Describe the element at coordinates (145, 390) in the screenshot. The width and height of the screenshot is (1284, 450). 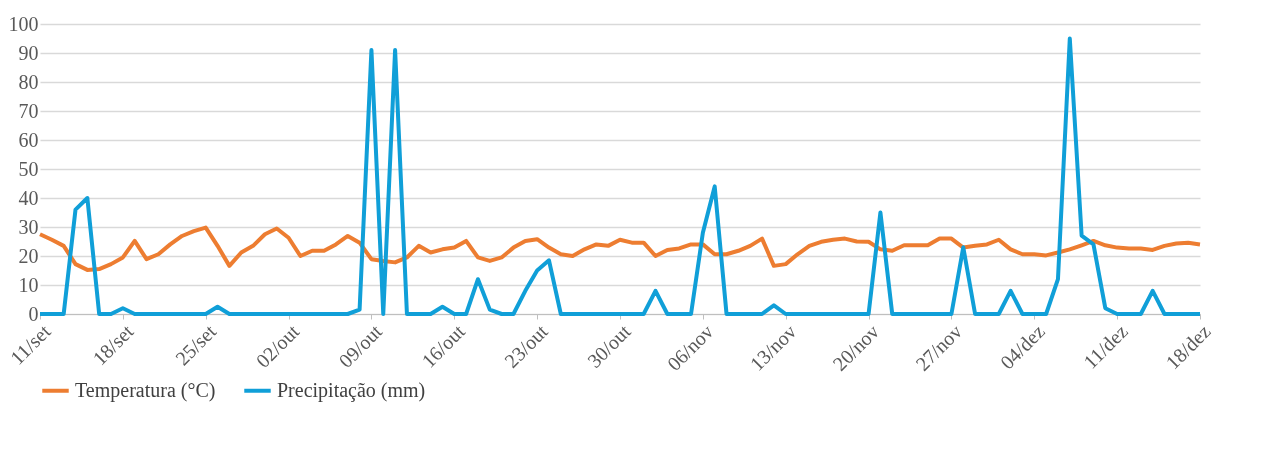
I see `legend-label: Temperatura (°C)` at that location.